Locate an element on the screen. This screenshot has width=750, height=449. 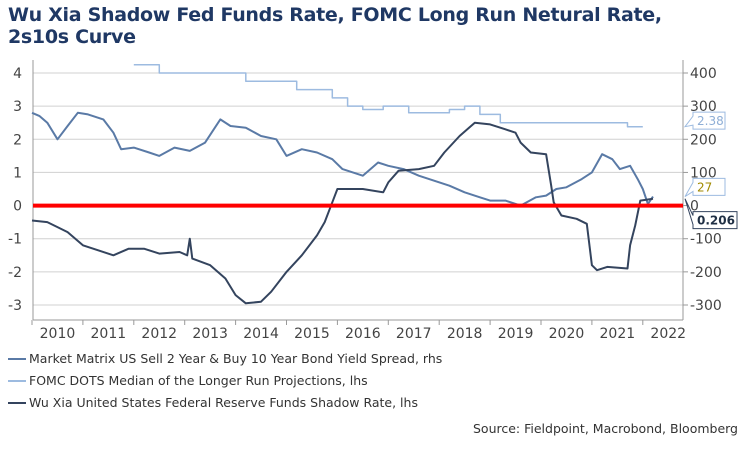
y-tick-right: -300 is located at coordinates (706, 306).